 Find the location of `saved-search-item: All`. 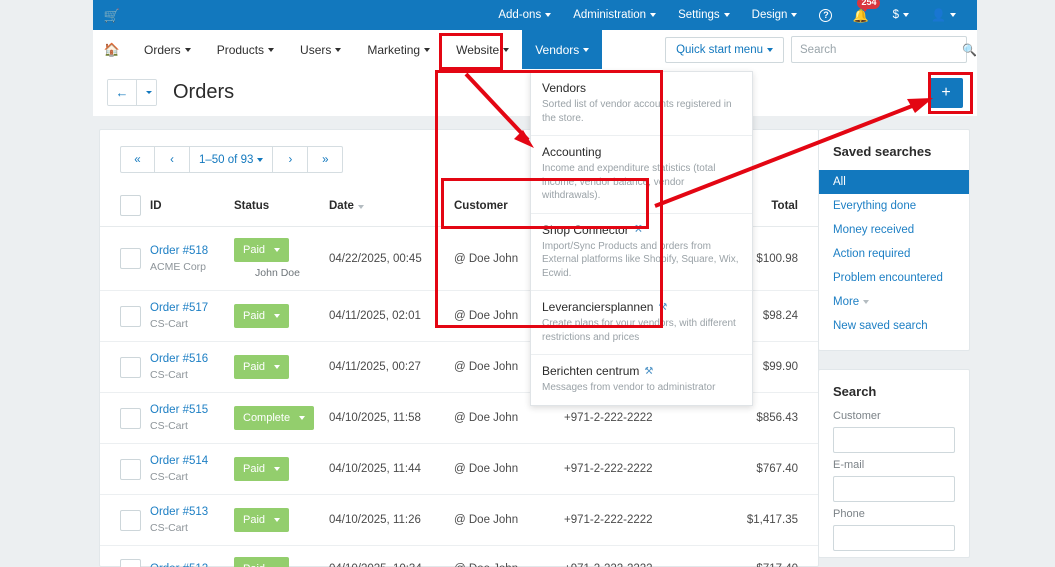

saved-search-item: All is located at coordinates (894, 182).